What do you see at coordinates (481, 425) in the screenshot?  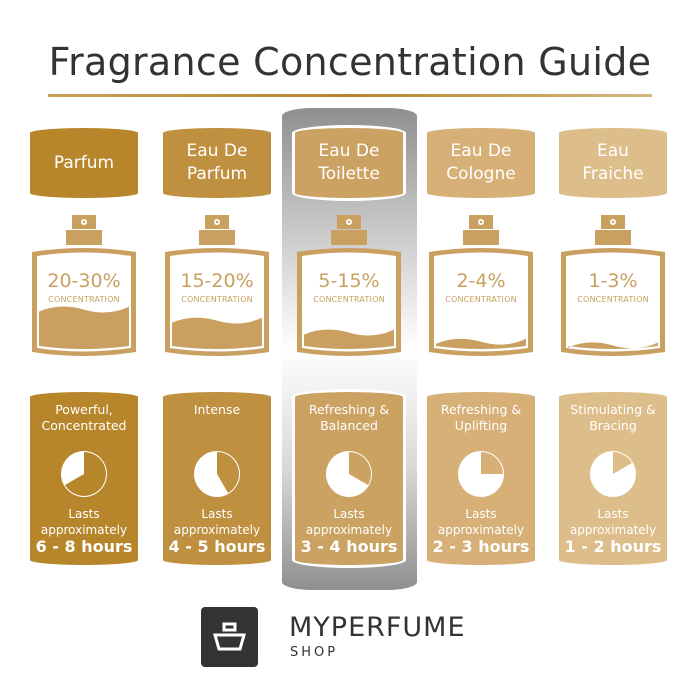 I see `description-line: Uplifting` at bounding box center [481, 425].